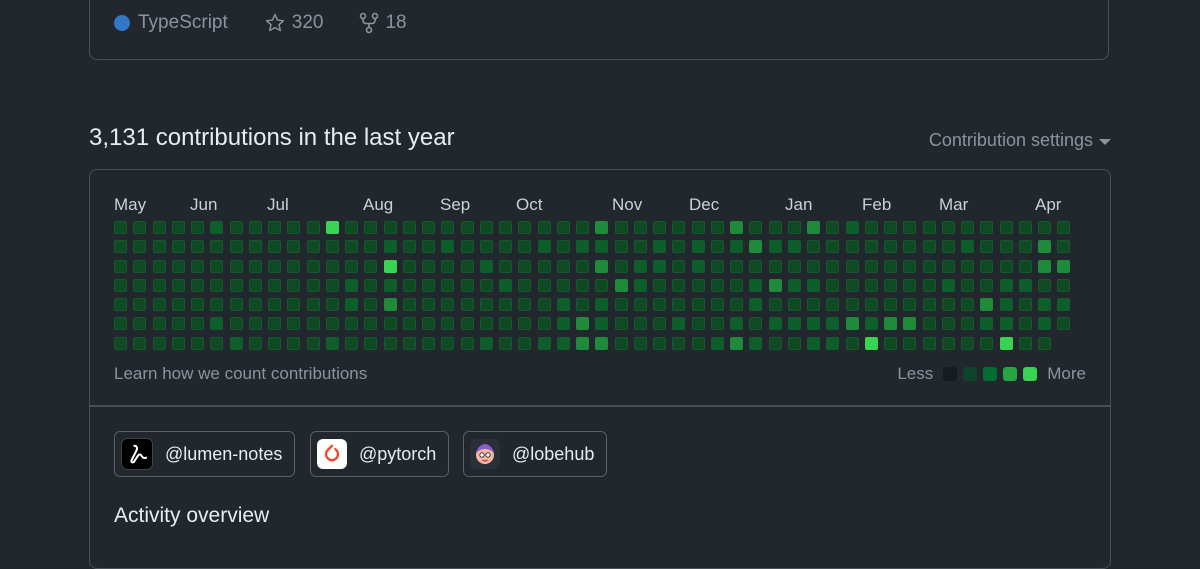 This screenshot has width=1200, height=569. I want to click on org-chip-pytorch: @pytorch, so click(380, 454).